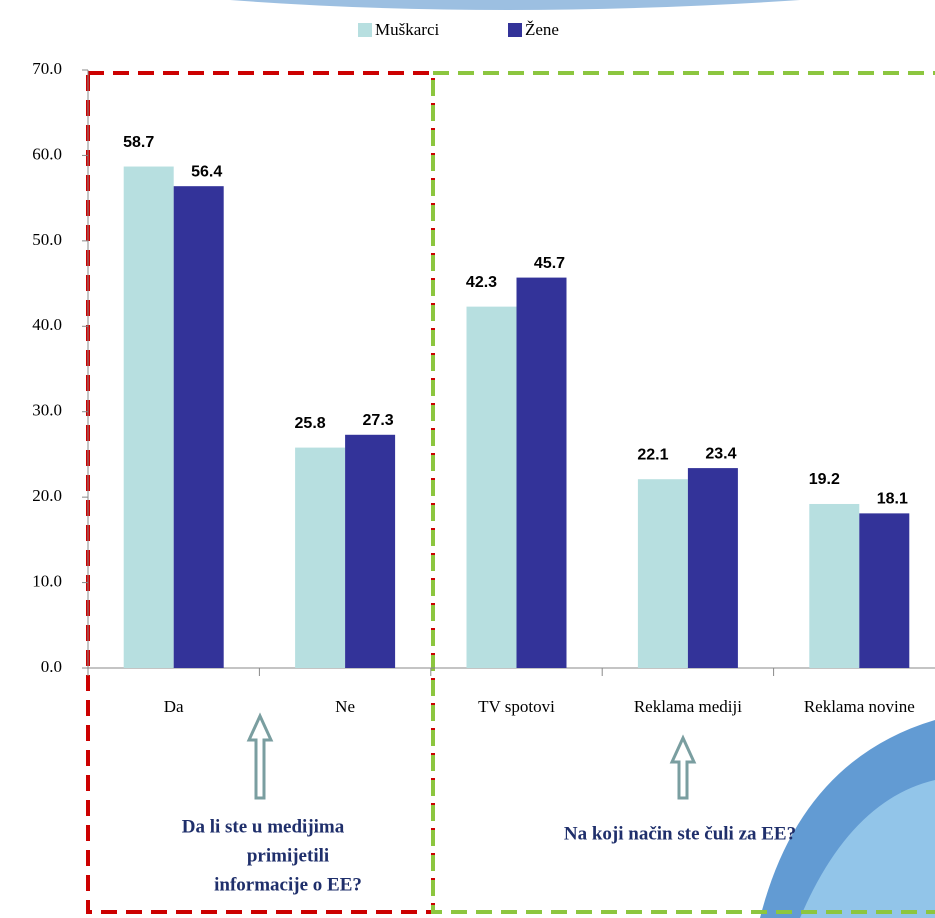 The height and width of the screenshot is (918, 935). What do you see at coordinates (206, 171) in the screenshot?
I see `value-label: 56.4` at bounding box center [206, 171].